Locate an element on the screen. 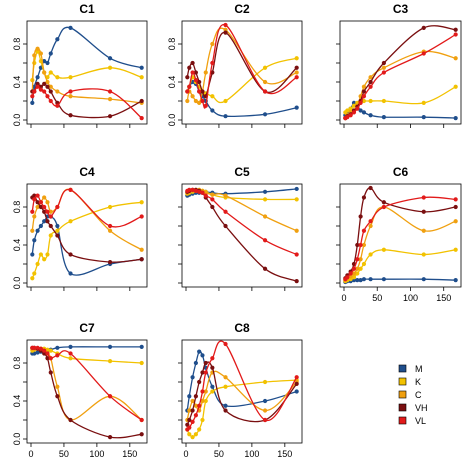 Image resolution: width=474 pixels, height=465 pixels. panel-c7: C7 0.0 0.4 0.8 0 50 100 150 is located at coordinates (80, 390).